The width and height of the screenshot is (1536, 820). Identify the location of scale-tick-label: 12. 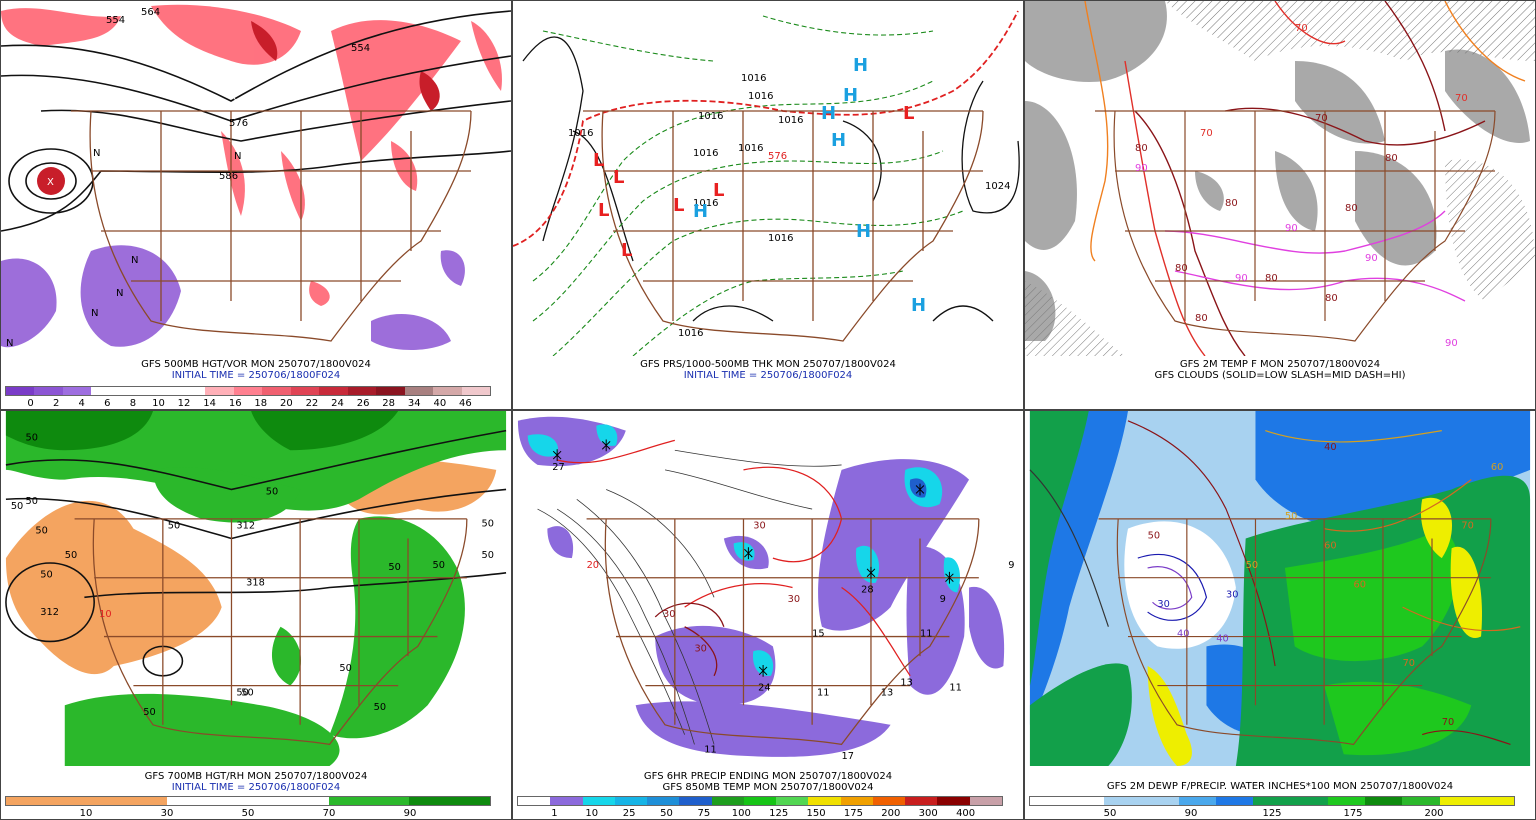
(184, 403).